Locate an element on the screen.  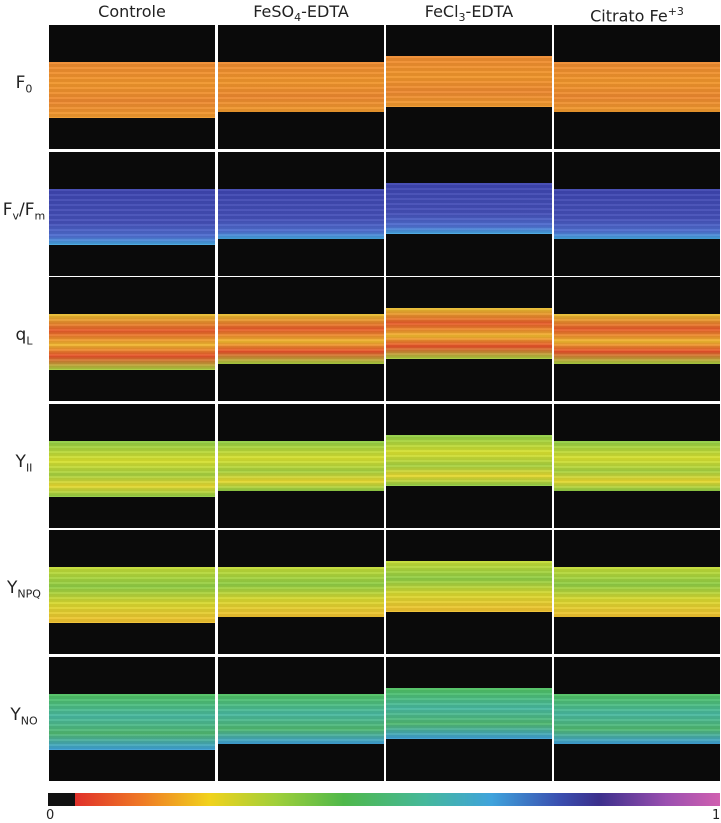
label-text: Controle is located at coordinates (132, 11).